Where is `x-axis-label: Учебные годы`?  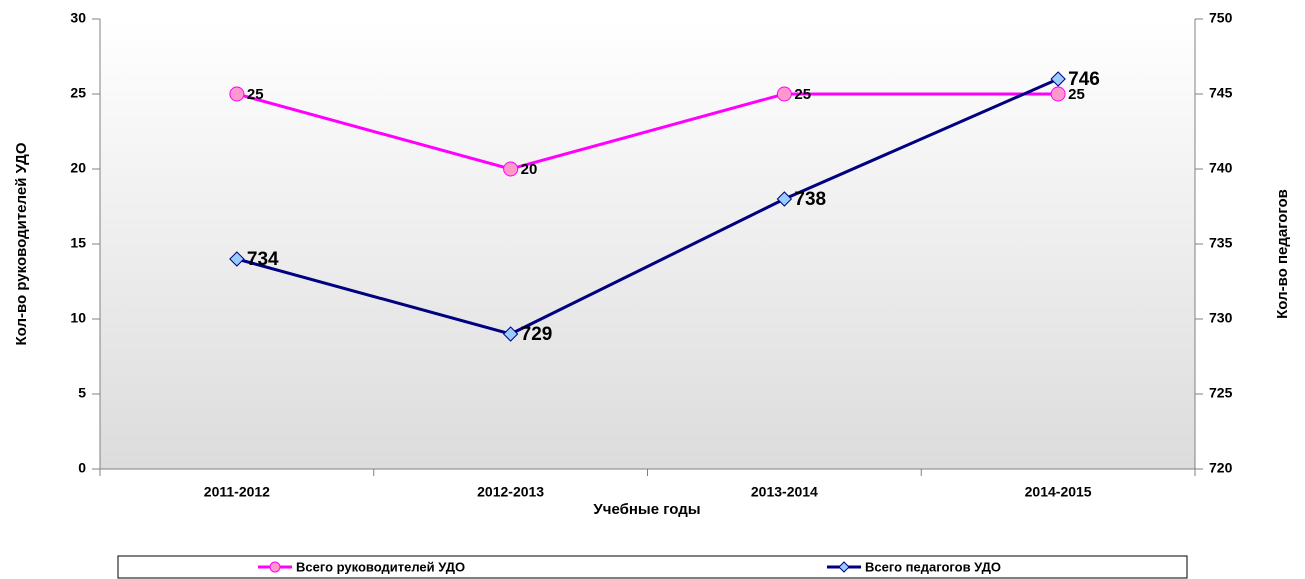
x-axis-label: Учебные годы is located at coordinates (646, 509).